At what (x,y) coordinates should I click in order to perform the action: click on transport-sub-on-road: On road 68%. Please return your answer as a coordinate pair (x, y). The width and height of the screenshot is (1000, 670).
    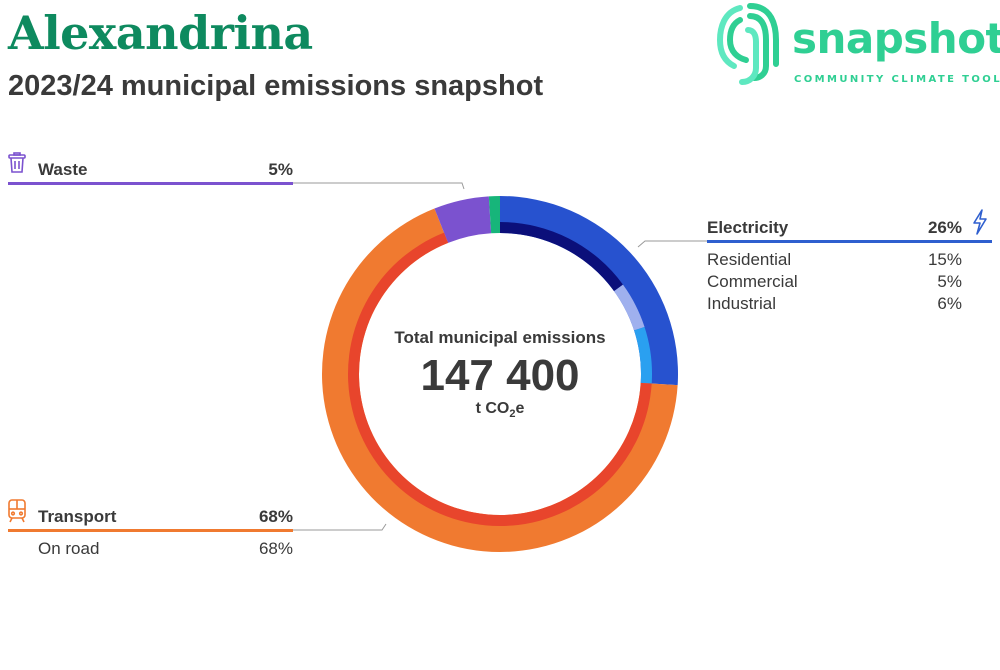
    Looking at the image, I should click on (165, 550).